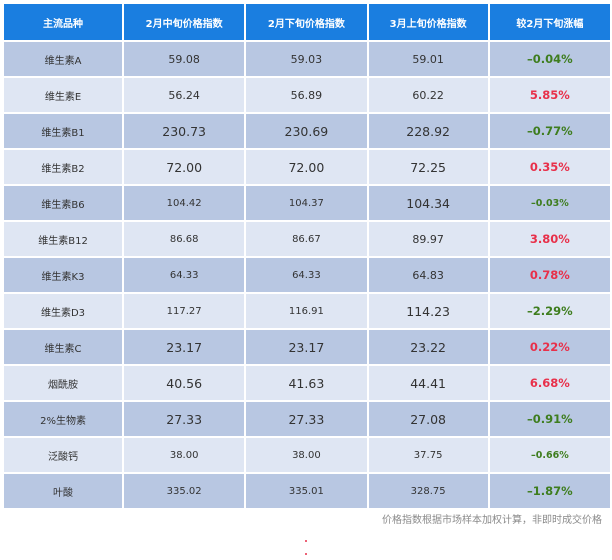 The width and height of the screenshot is (612, 560). I want to click on table-row: 泛酸钙 38.00 38.00 37.75 –0.66%, so click(307, 455).